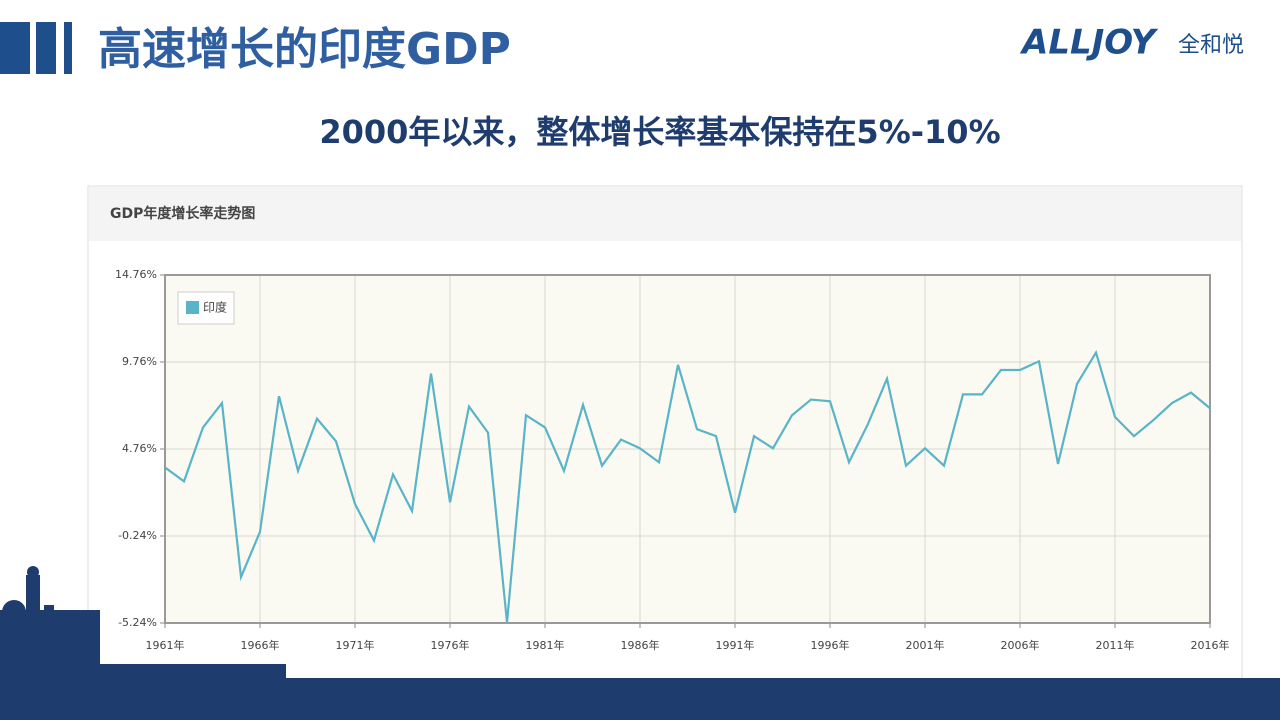 Image resolution: width=1280 pixels, height=720 pixels. I want to click on panel-header, so click(665, 214).